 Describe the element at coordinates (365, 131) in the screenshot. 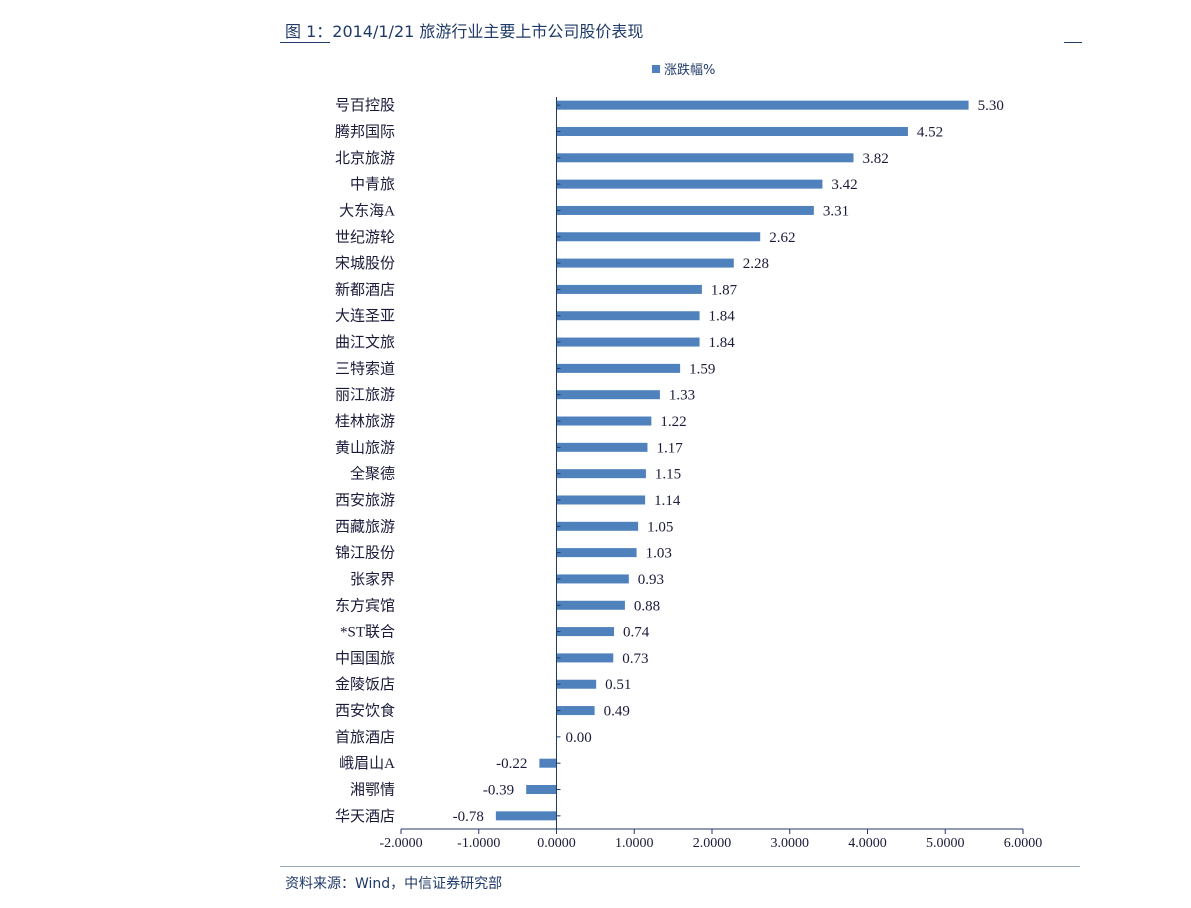

I see `category-label: 腾邦国际` at that location.